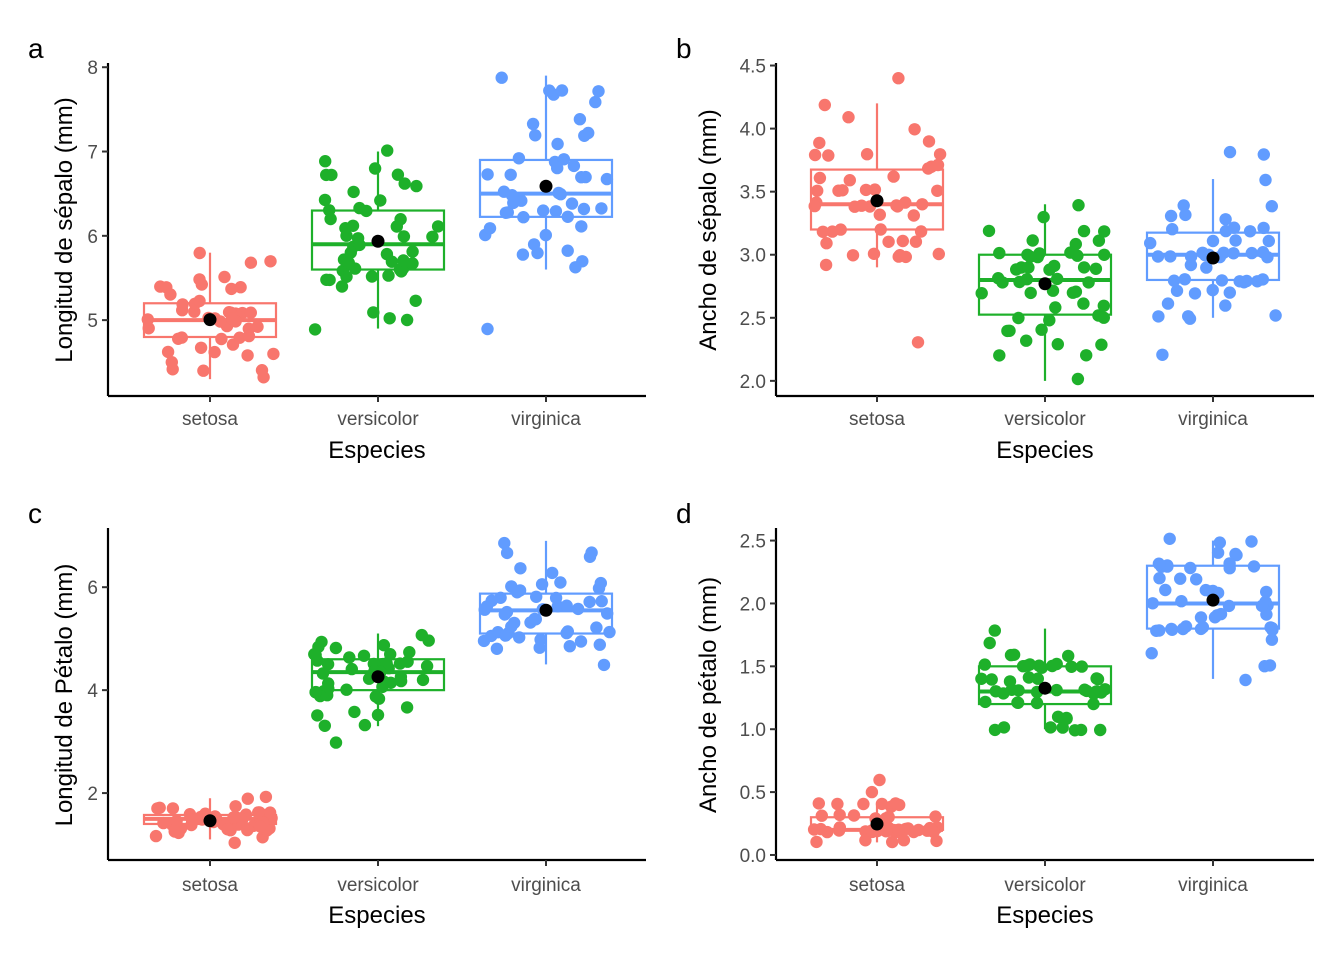 The width and height of the screenshot is (1344, 960). What do you see at coordinates (1044, 292) in the screenshot?
I see `box-versicolor` at bounding box center [1044, 292].